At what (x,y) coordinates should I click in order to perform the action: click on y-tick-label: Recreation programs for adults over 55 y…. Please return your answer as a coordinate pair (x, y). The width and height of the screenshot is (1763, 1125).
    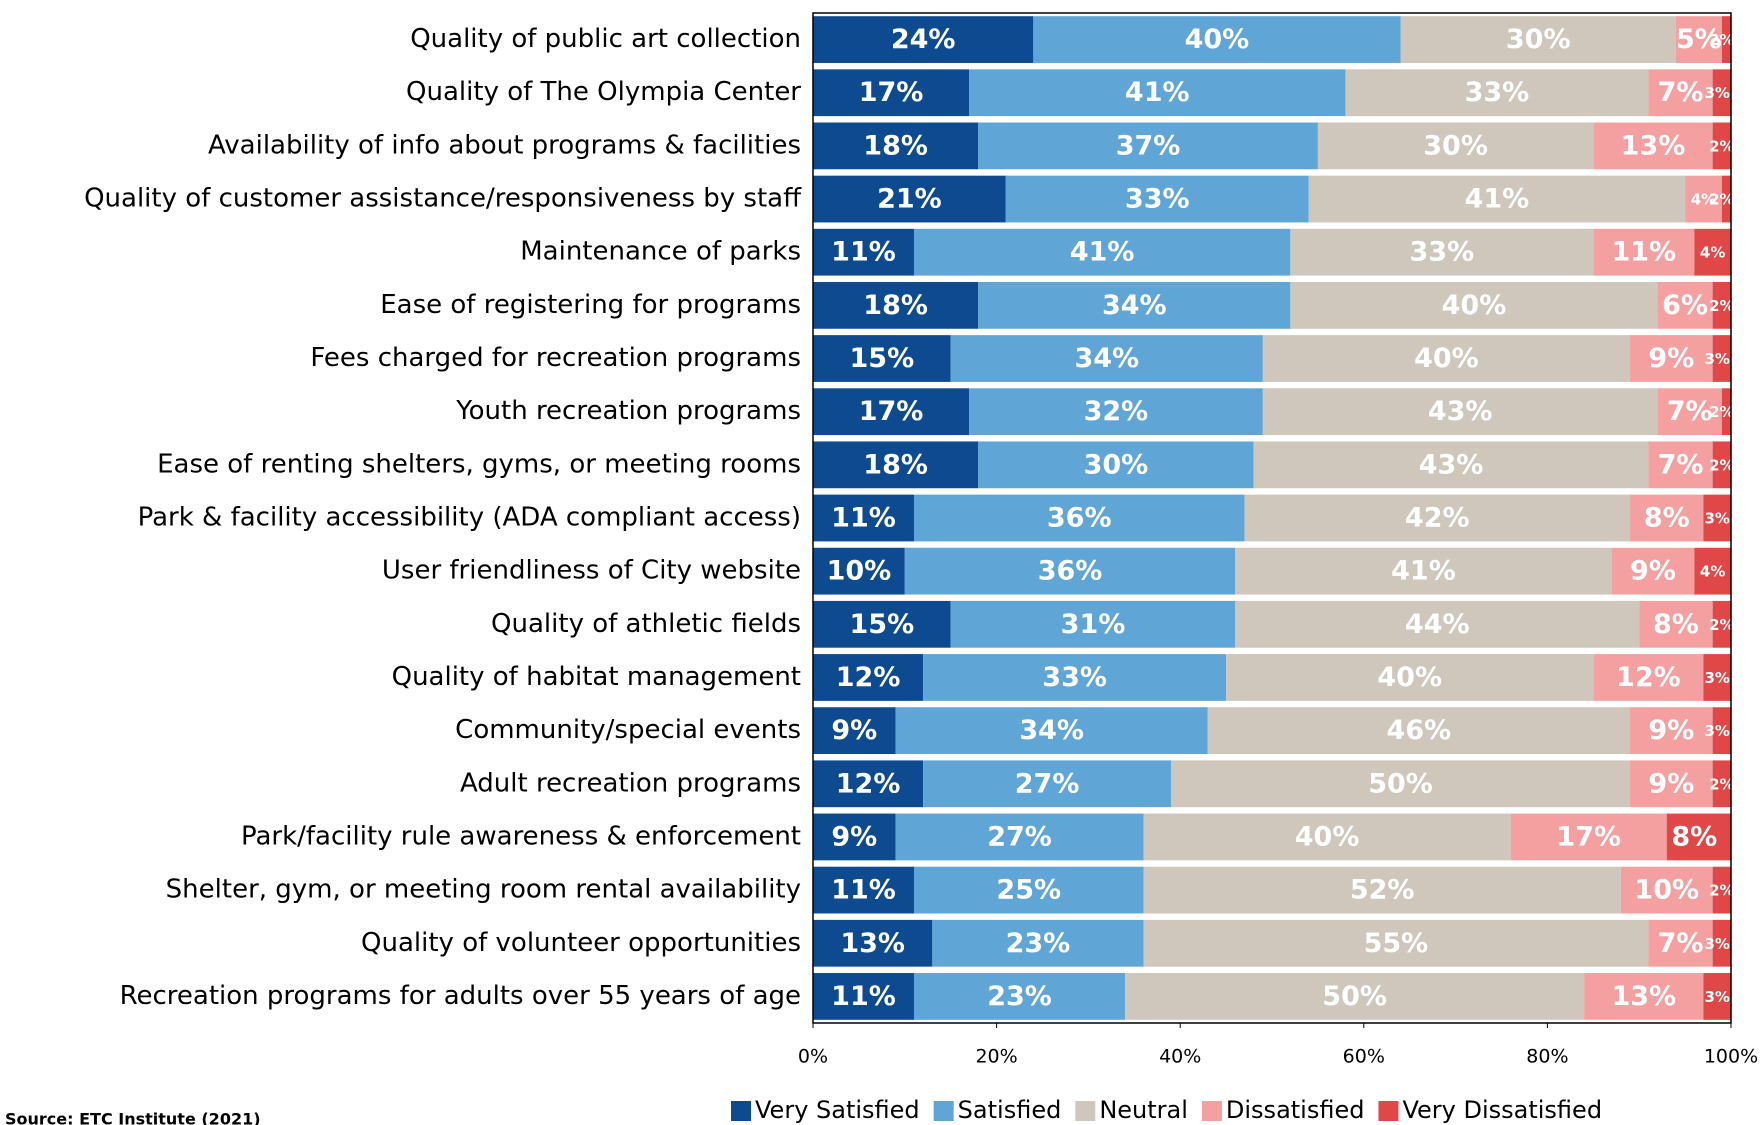
    Looking at the image, I should click on (460, 996).